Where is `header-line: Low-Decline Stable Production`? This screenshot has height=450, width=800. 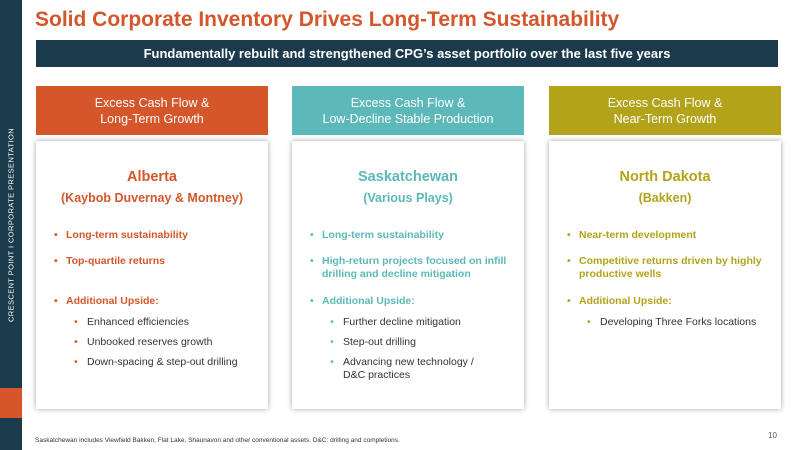
header-line: Low-Decline Stable Production is located at coordinates (408, 118).